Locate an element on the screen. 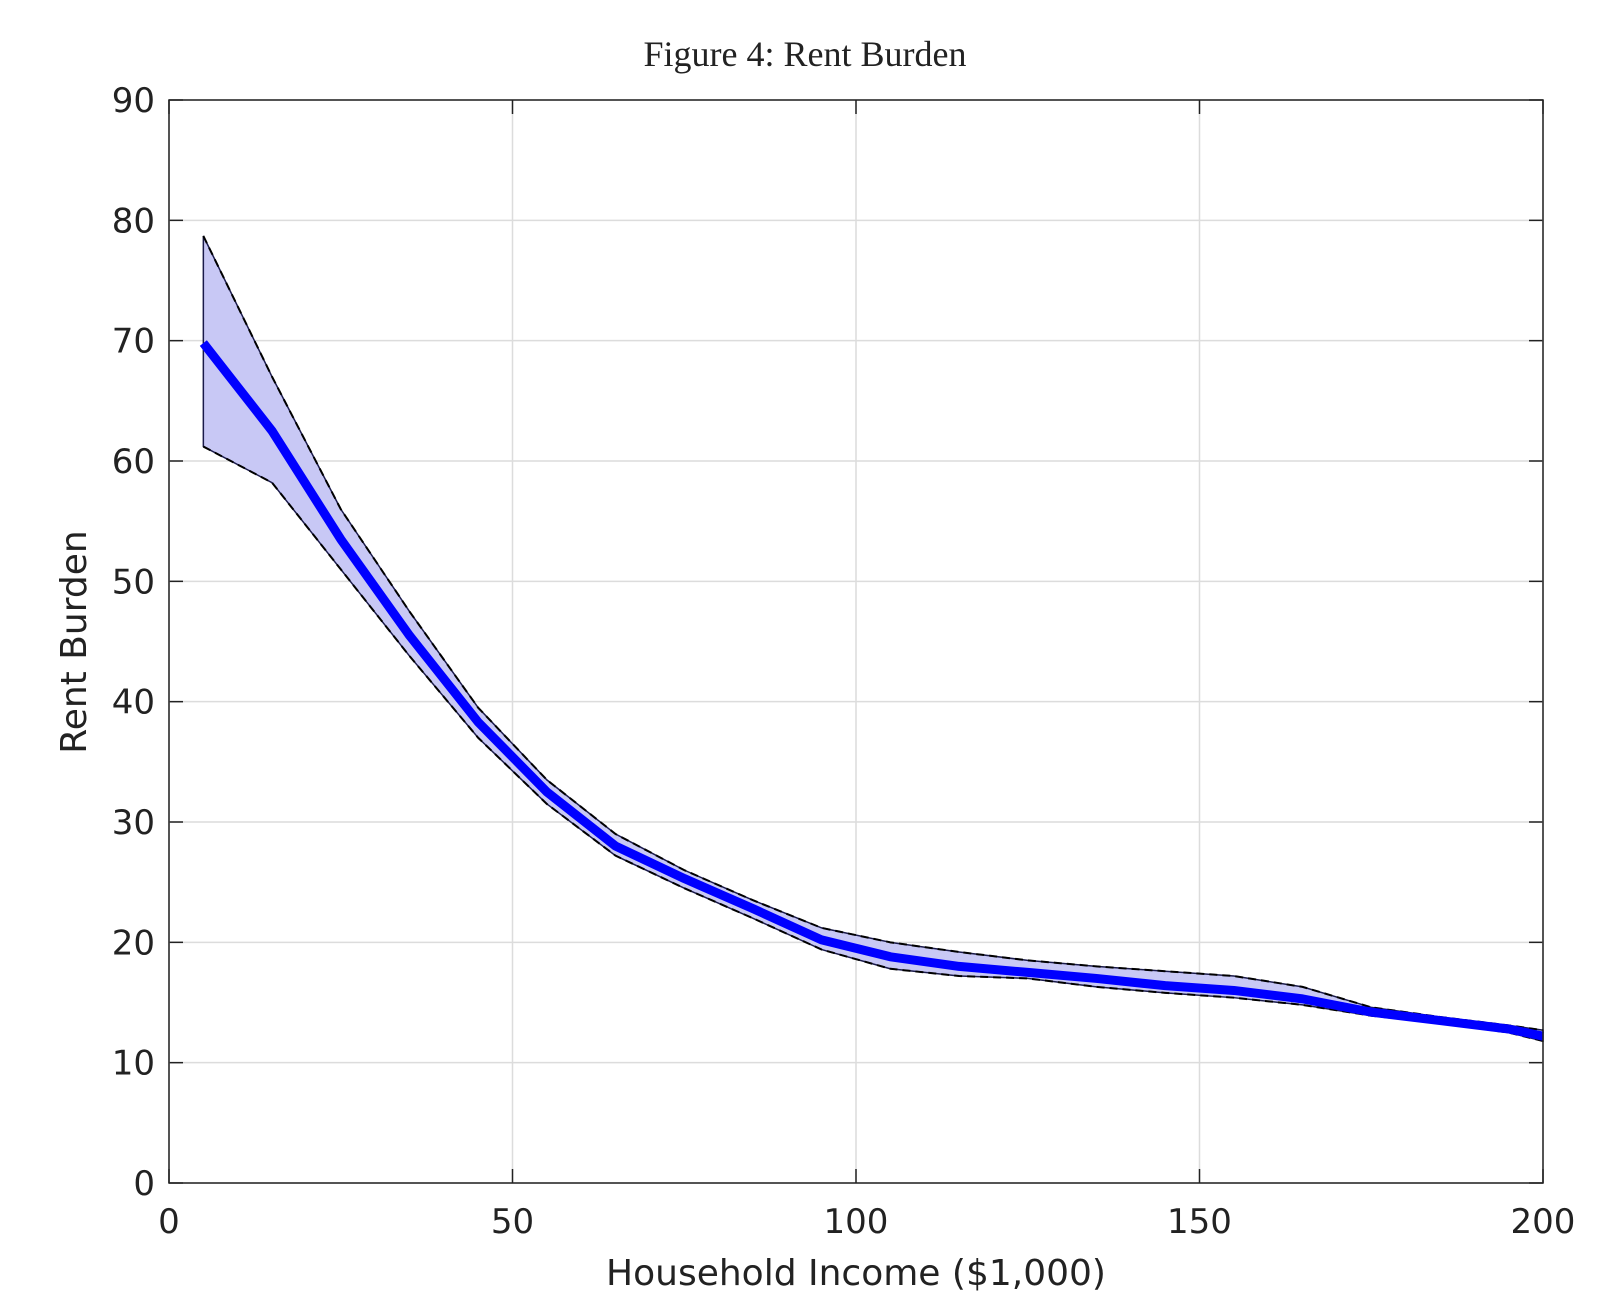  y-tick-label: 20 is located at coordinates (133, 943).